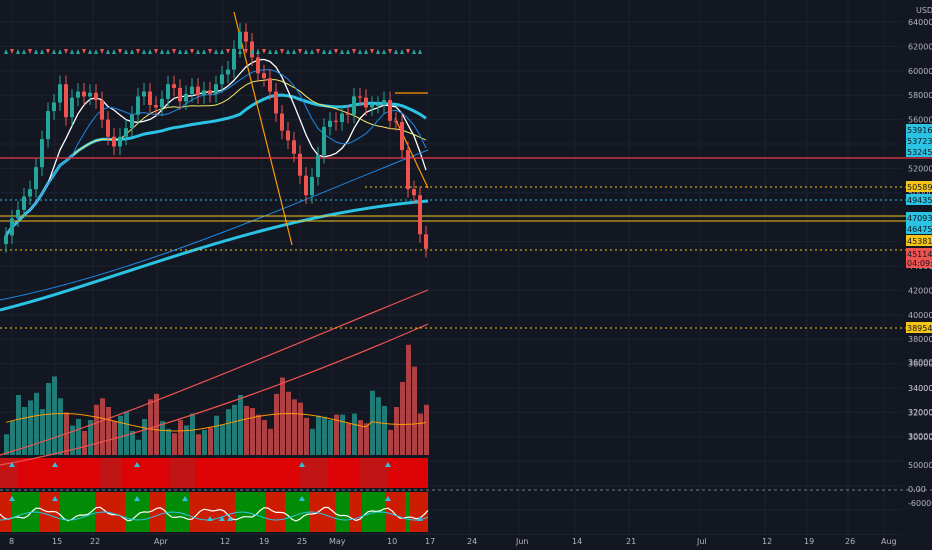 Image resolution: width=932 pixels, height=550 pixels. Describe the element at coordinates (919, 141) in the screenshot. I see `price-tag-label: 53723.81` at that location.